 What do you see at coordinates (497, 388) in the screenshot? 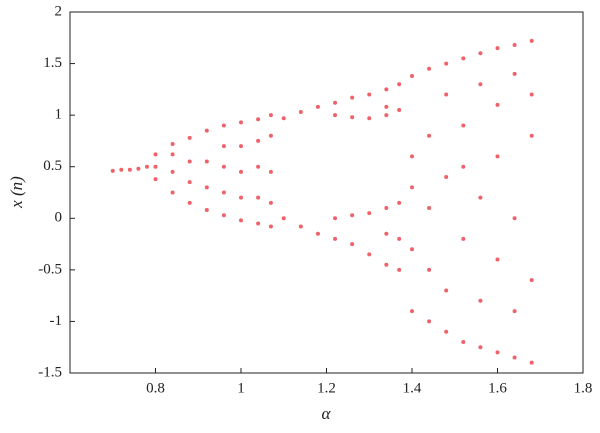
I see `x-tick-label: 1.6` at bounding box center [497, 388].